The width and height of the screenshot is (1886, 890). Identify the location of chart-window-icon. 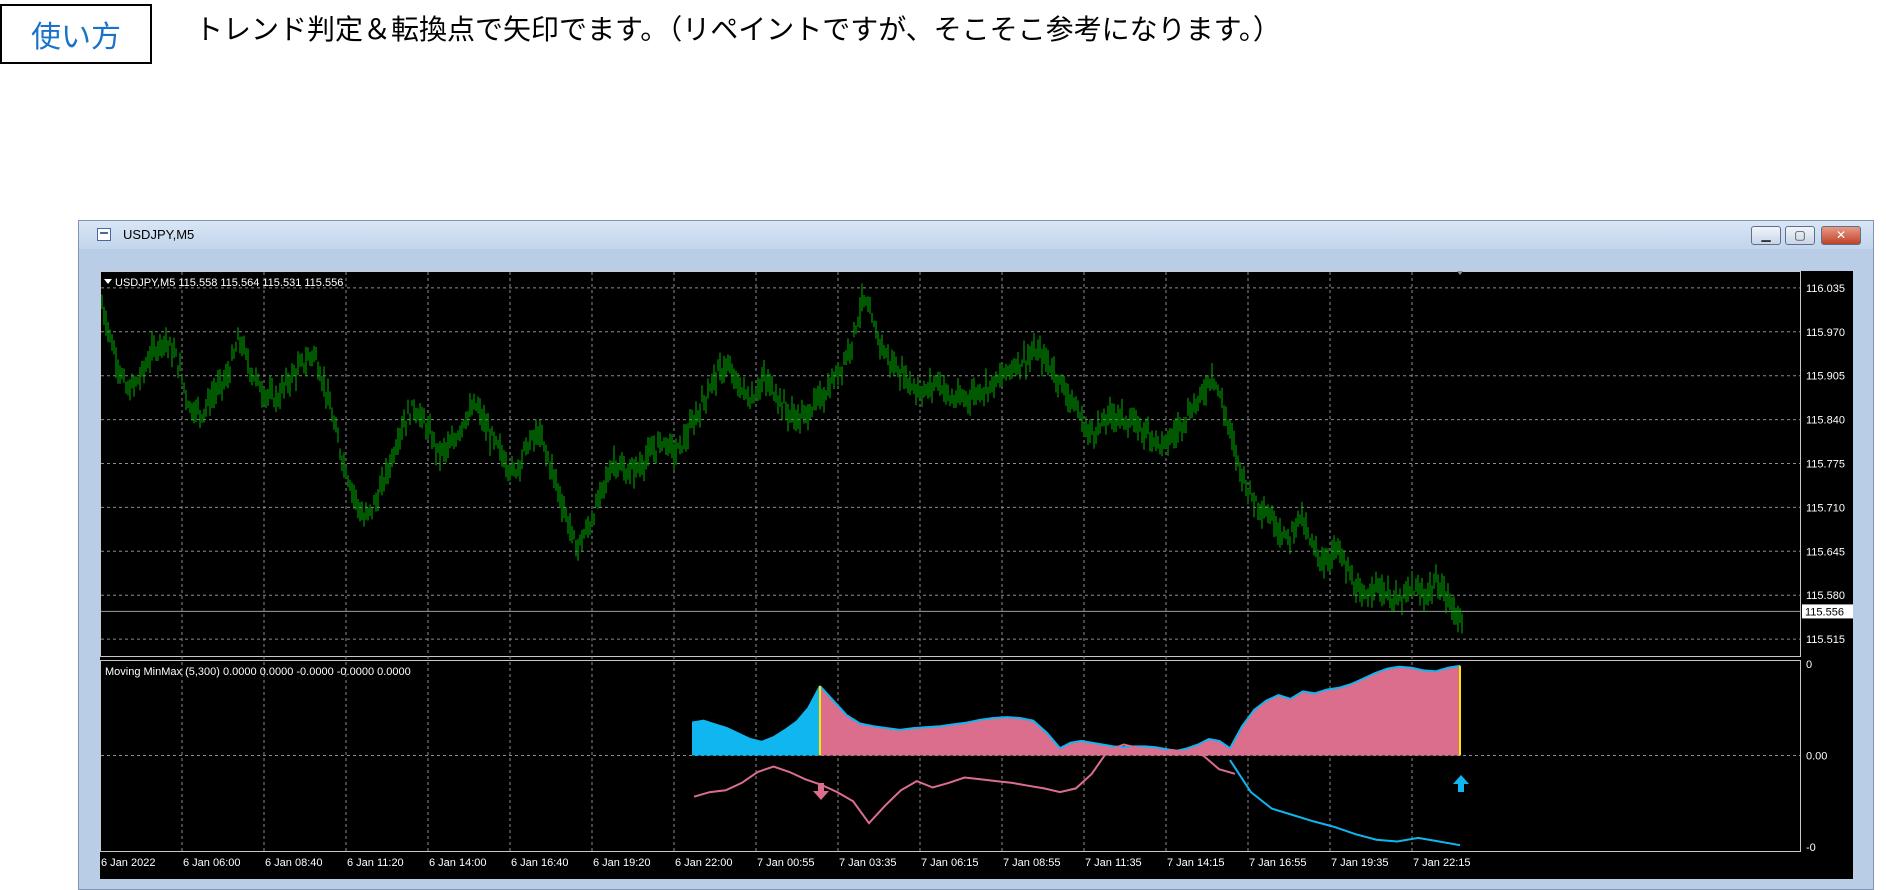
(104, 234).